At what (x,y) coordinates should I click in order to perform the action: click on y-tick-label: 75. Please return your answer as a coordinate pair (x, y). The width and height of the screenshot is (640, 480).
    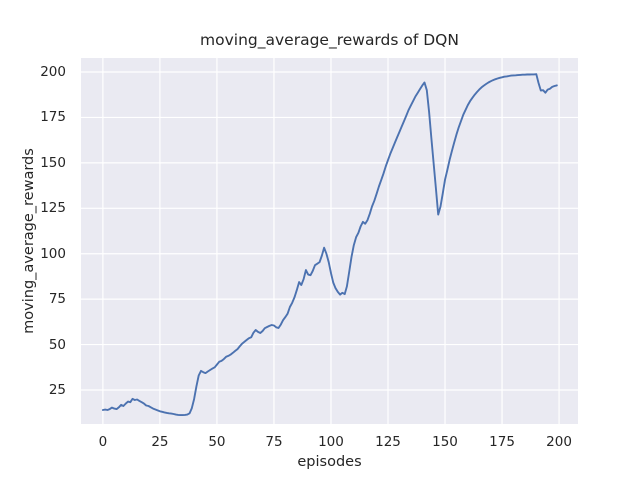
    Looking at the image, I should click on (57, 299).